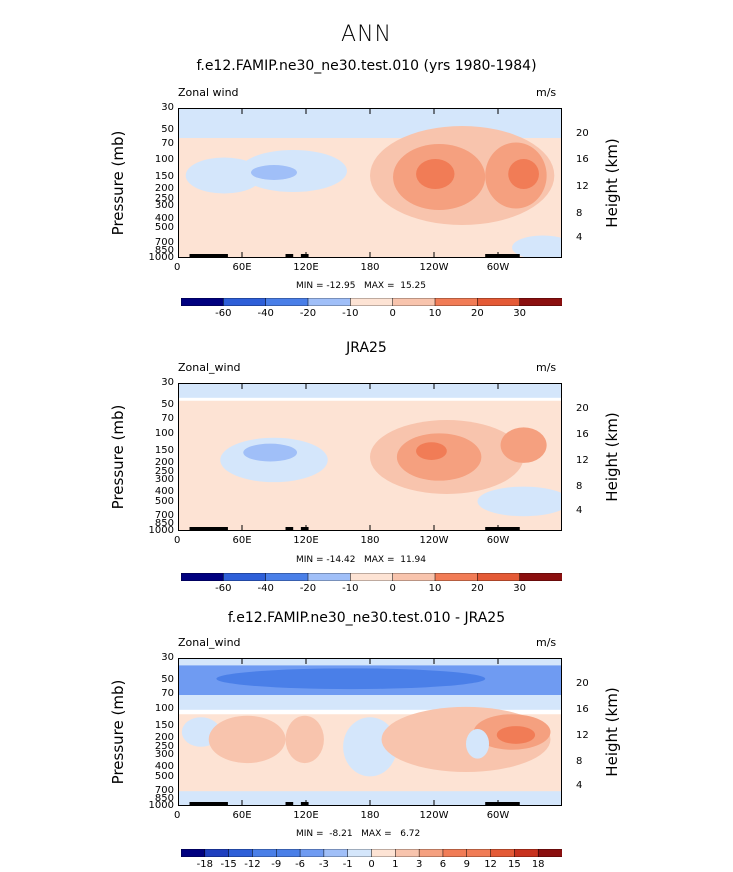 The width and height of the screenshot is (733, 872). I want to click on panel-2-pressure-tick: 400, so click(164, 492).